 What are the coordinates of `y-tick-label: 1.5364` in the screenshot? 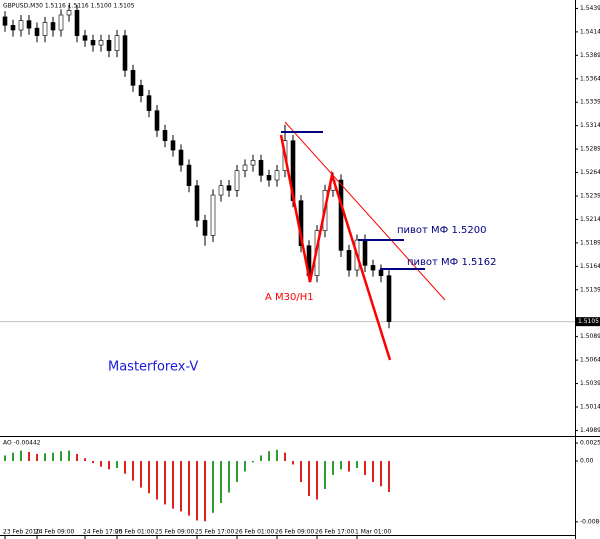 It's located at (590, 78).